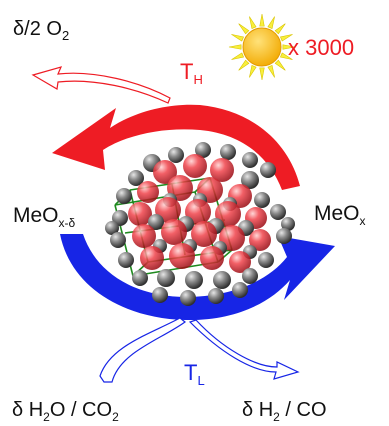 This screenshot has height=426, width=389. I want to click on low-temperature-label: TL, so click(194, 374).